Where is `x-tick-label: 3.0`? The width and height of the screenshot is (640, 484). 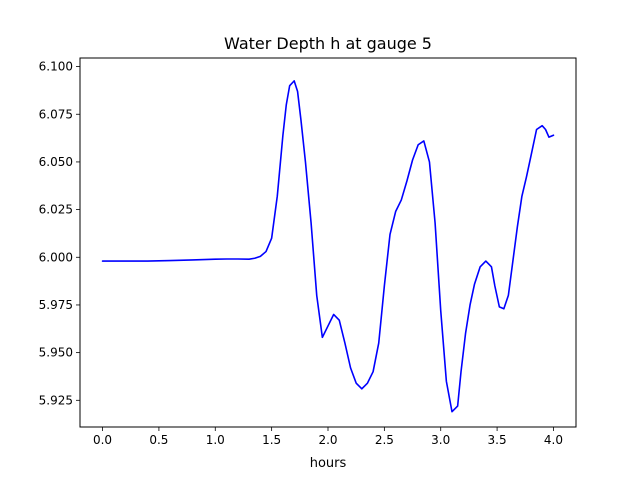 x-tick-label: 3.0 is located at coordinates (440, 440).